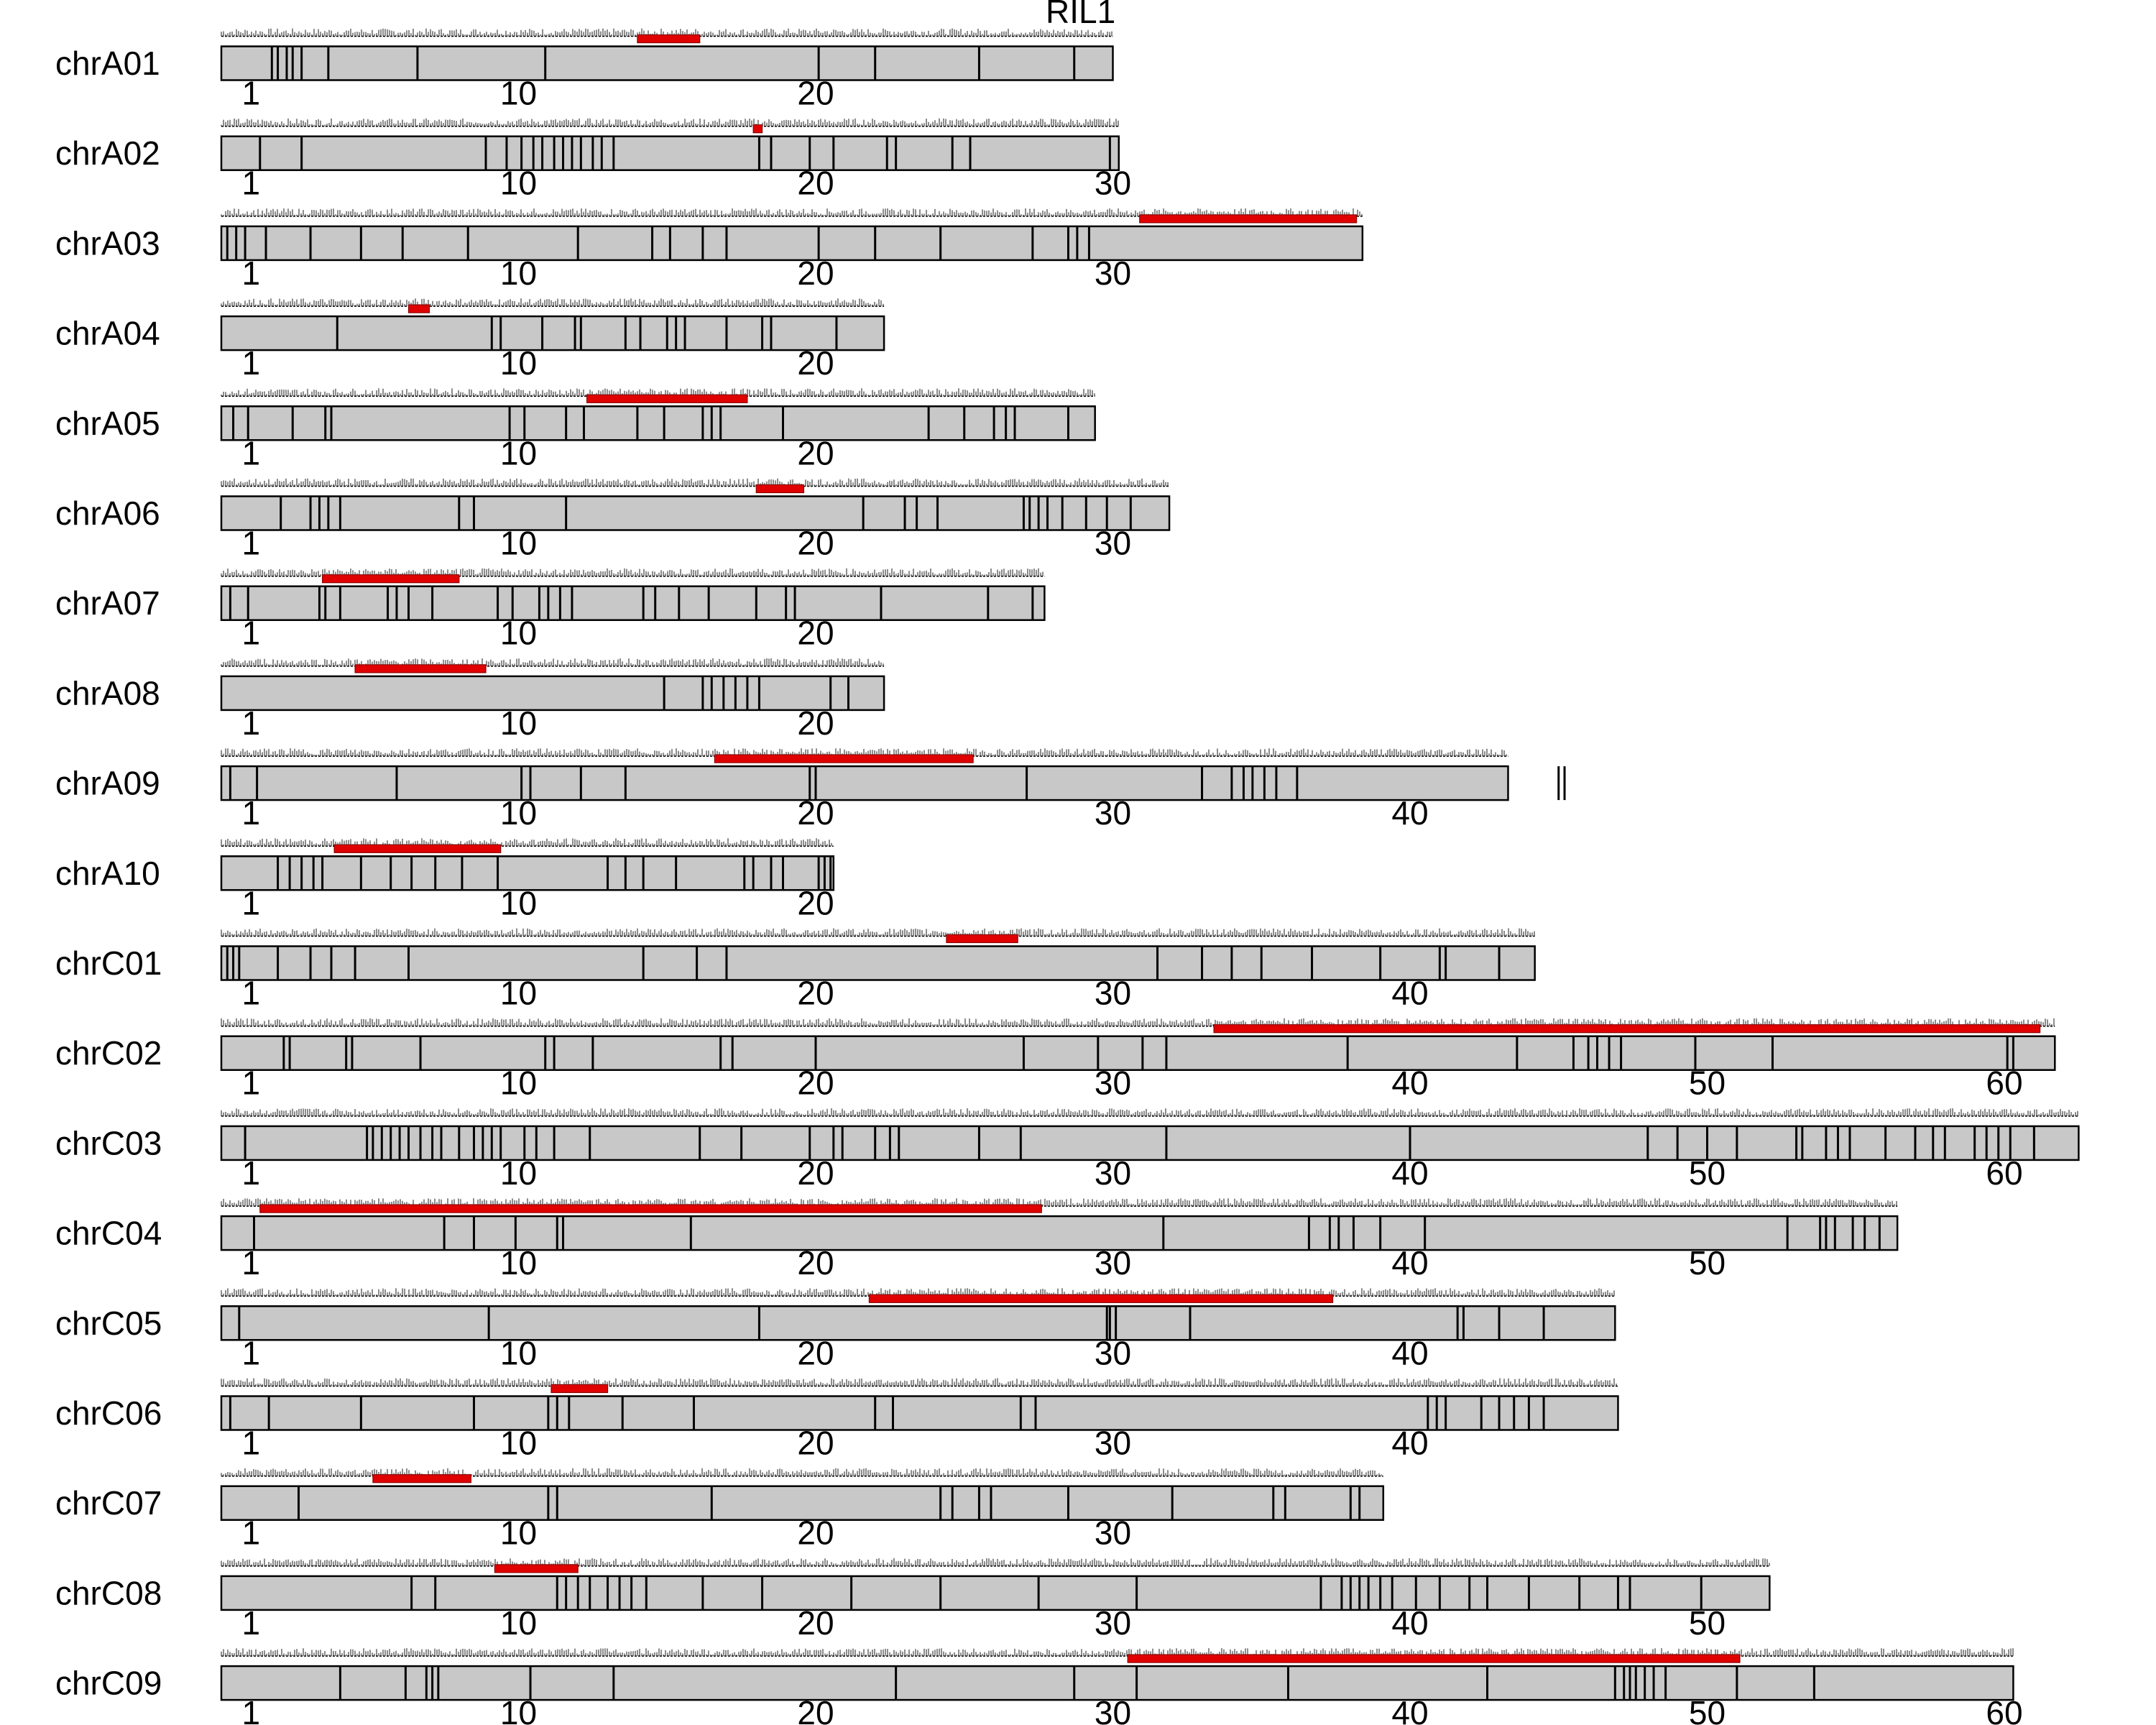  What do you see at coordinates (108, 1233) in the screenshot?
I see `chromosome-label: chrC04` at bounding box center [108, 1233].